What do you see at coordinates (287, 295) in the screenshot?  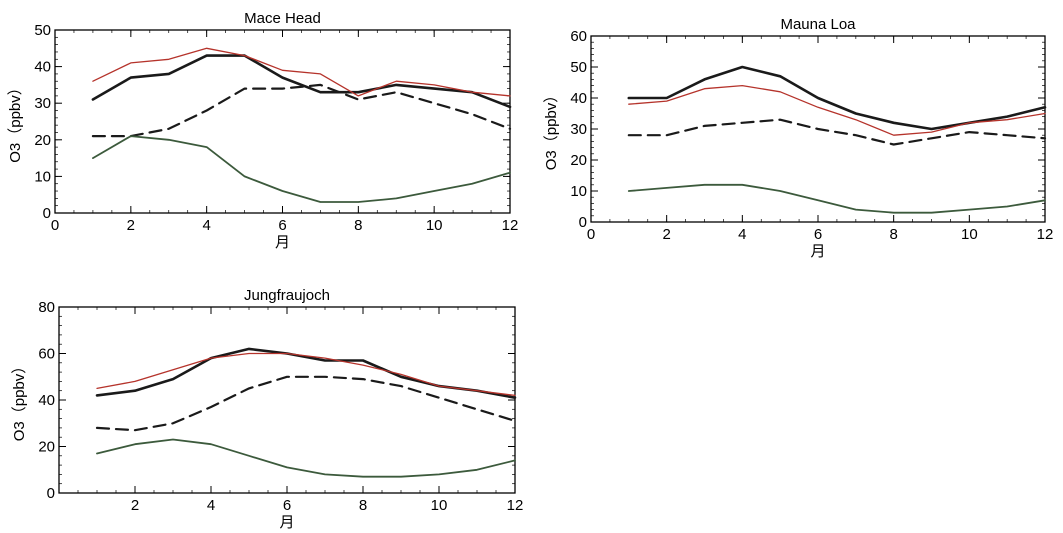 I see `chart-title: Jungfraujoch` at bounding box center [287, 295].